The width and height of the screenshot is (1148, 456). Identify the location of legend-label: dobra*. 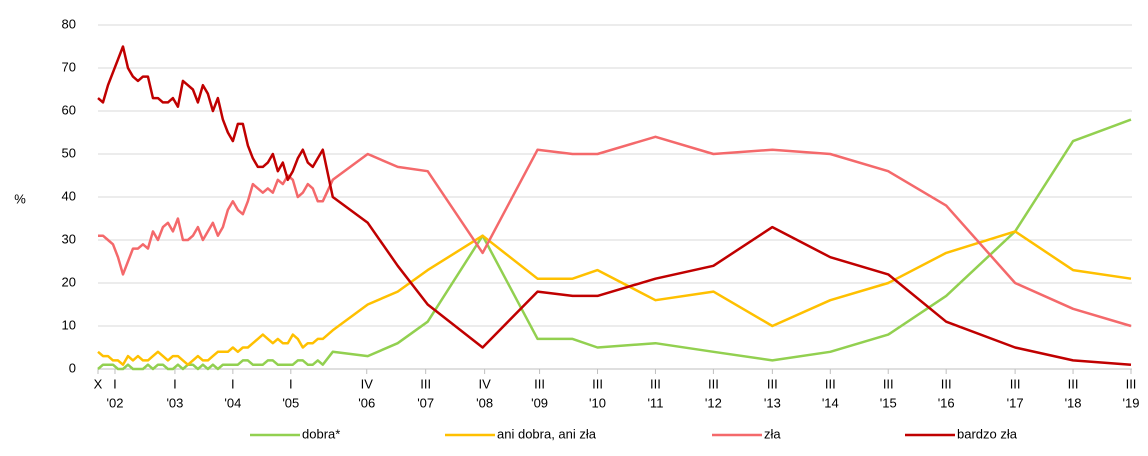
(321, 433).